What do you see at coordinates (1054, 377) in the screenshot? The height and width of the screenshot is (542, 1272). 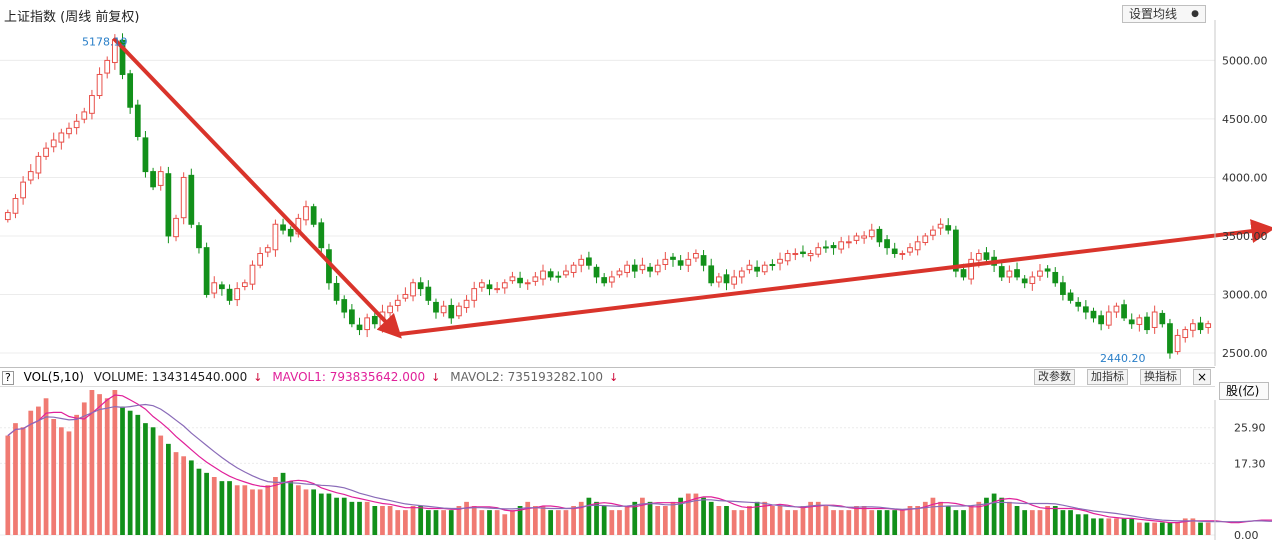 I see `change-params-button: 改参数` at bounding box center [1054, 377].